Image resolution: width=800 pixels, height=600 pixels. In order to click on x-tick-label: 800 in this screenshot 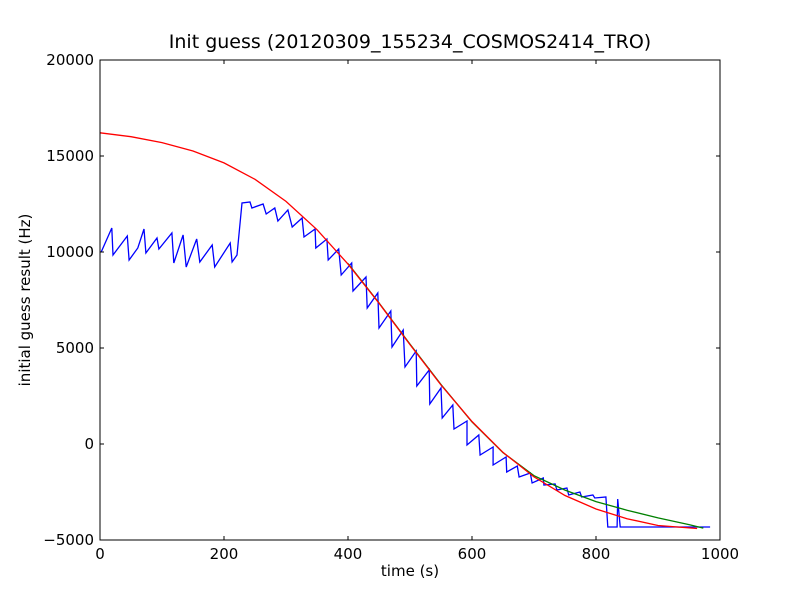, I will do `click(596, 554)`.